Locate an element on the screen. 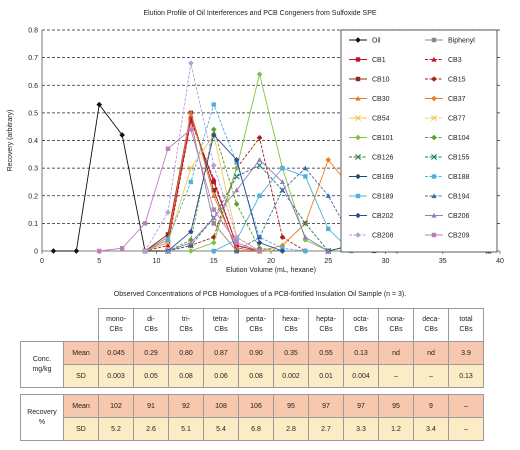 The width and height of the screenshot is (520, 450). legend-label: CB208 is located at coordinates (383, 236).